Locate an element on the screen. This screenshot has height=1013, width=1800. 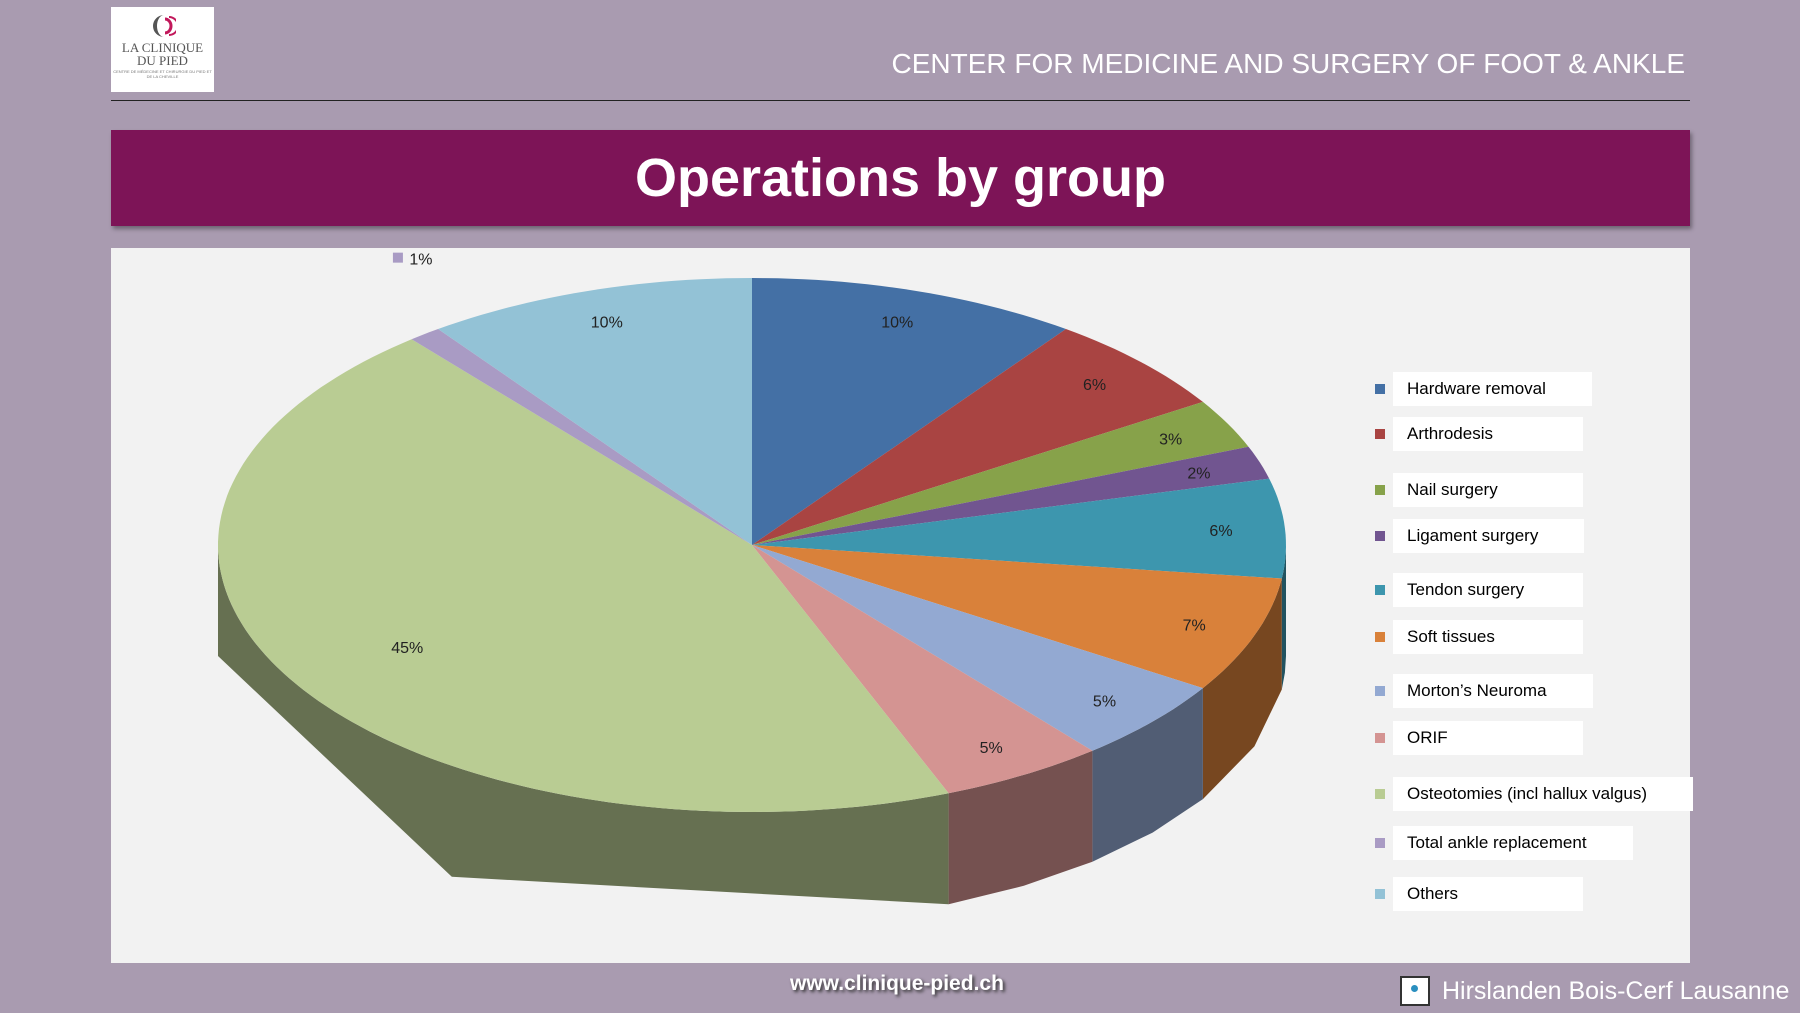
logo-foot-icon is located at coordinates (163, 26).